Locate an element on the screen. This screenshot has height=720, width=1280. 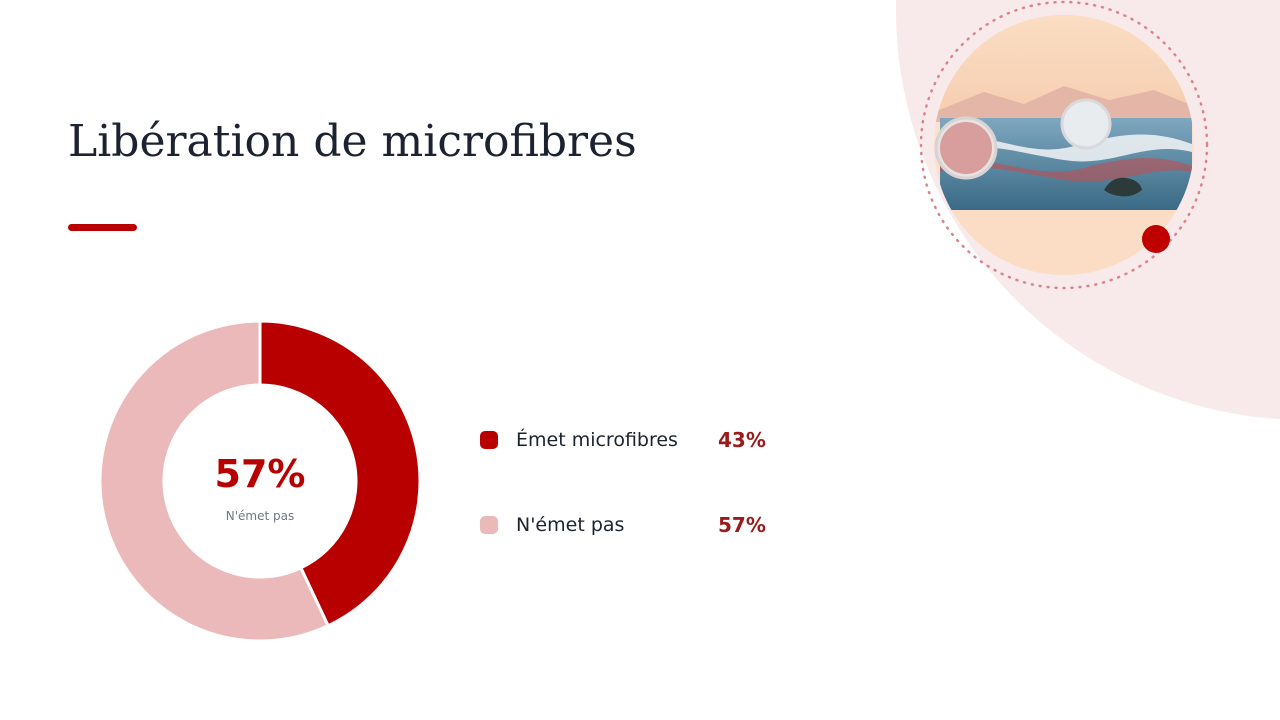
chart-legend: Émet microfibres 43% N'émet pas 57% is located at coordinates (640, 505).